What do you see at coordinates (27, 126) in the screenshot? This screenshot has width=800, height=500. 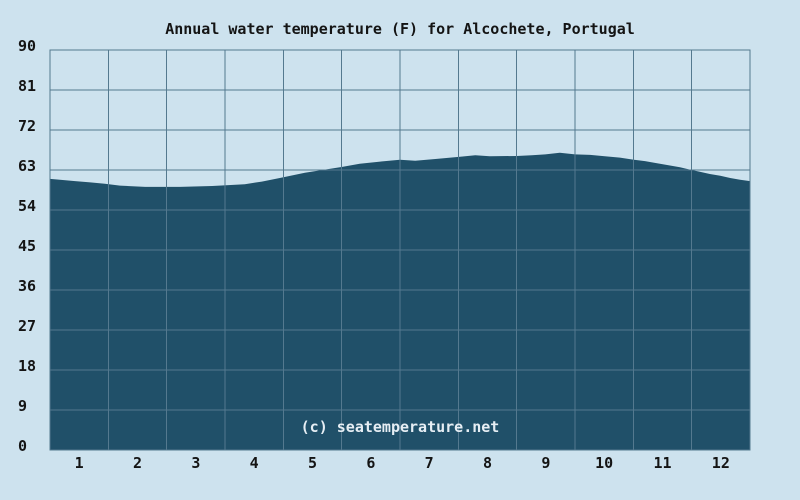 I see `y-tick-label: 72` at bounding box center [27, 126].